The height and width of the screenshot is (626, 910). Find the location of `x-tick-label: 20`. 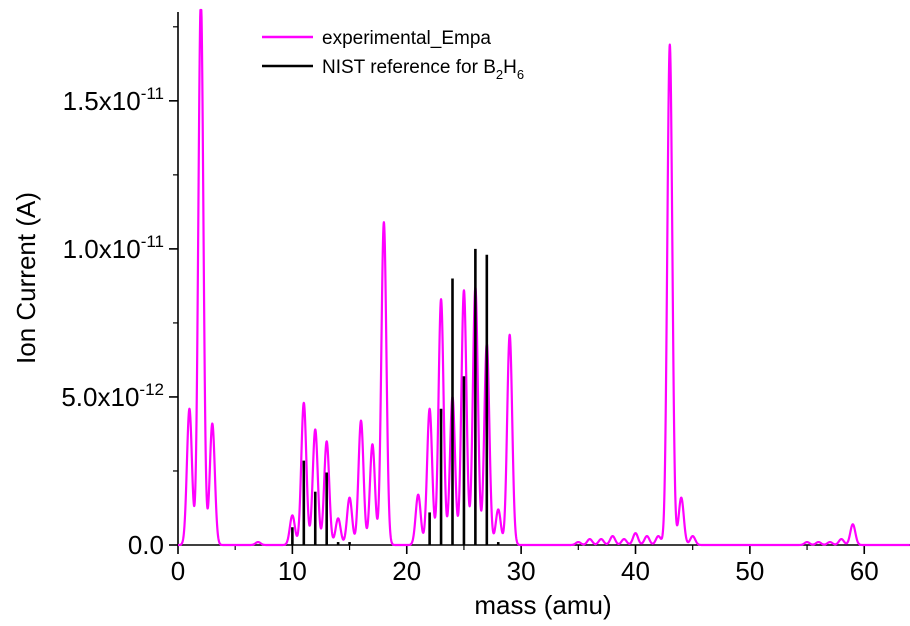

x-tick-label: 20 is located at coordinates (406, 571).